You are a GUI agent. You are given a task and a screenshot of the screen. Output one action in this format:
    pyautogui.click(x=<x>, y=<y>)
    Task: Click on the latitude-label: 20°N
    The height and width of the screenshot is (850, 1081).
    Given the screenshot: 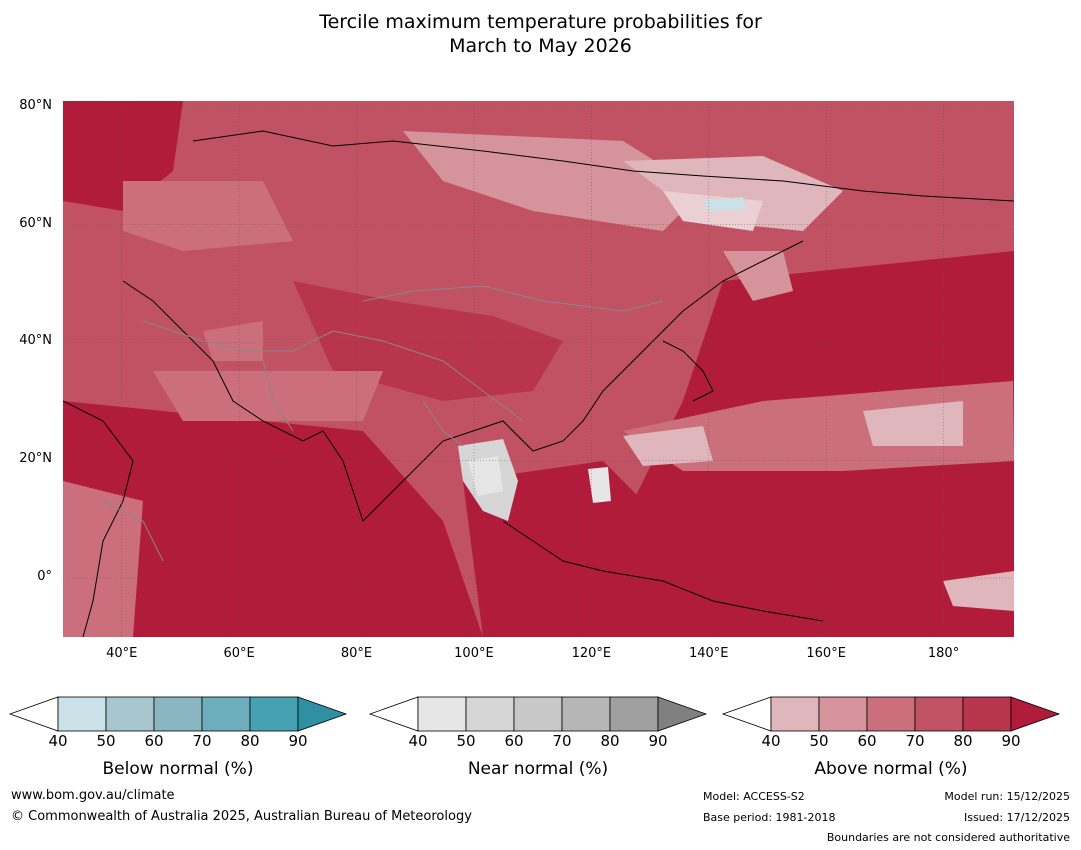 What is the action you would take?
    pyautogui.click(x=35, y=459)
    